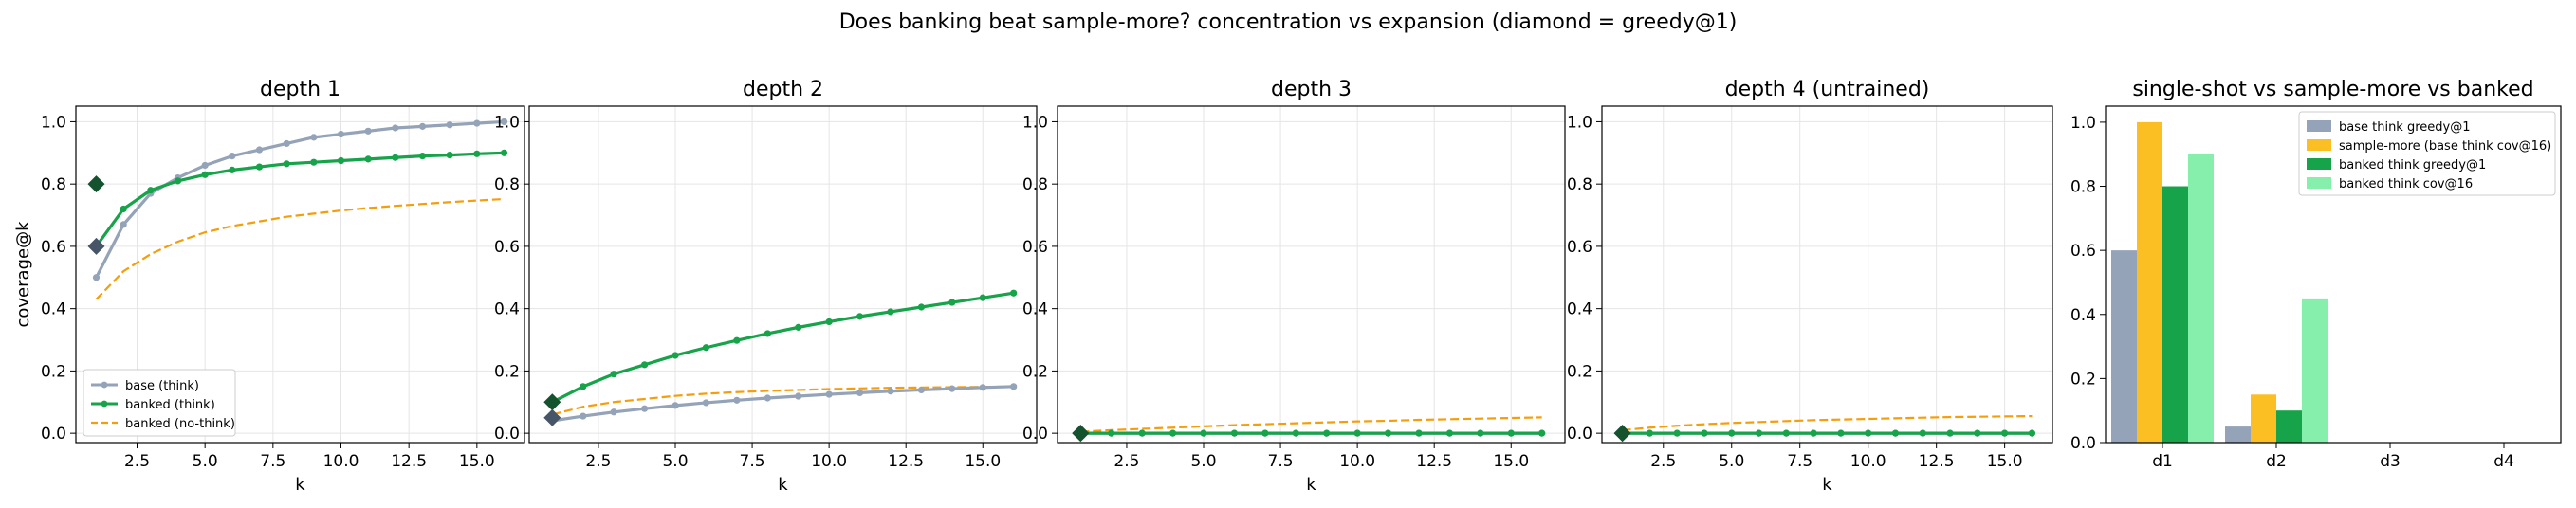 Image resolution: width=2576 pixels, height=508 pixels. What do you see at coordinates (2412, 165) in the screenshot?
I see `legend-label: banked think greedy@1` at bounding box center [2412, 165].